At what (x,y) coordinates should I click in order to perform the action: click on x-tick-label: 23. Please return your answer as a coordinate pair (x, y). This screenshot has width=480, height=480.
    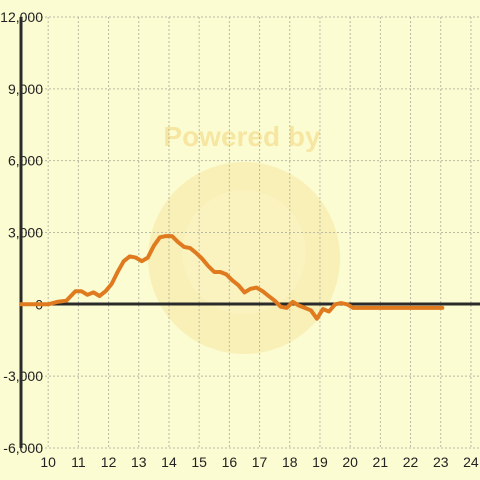
    Looking at the image, I should click on (441, 462).